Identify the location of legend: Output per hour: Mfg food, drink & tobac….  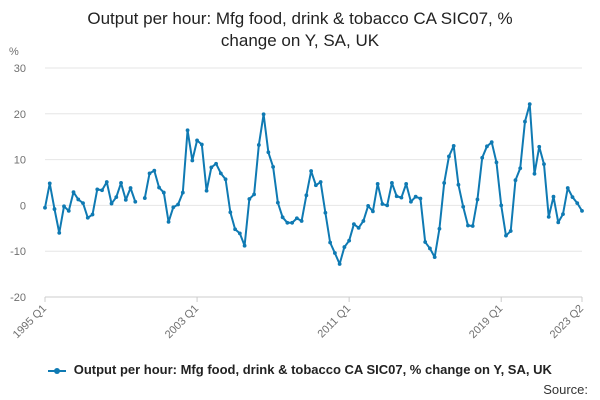
(300, 369).